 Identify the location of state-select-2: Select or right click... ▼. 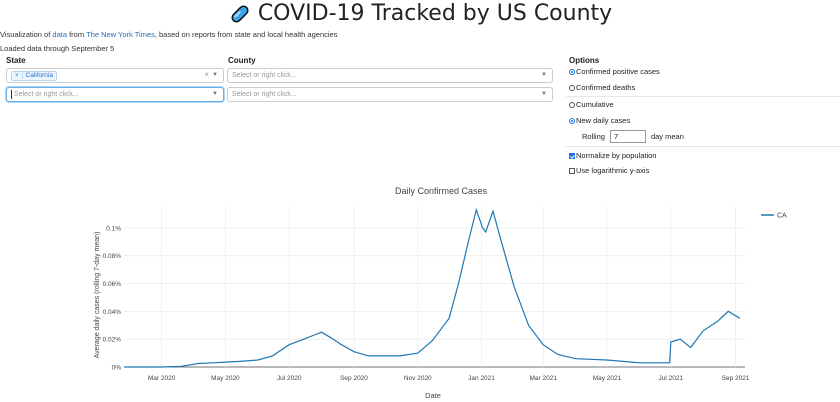
(115, 94).